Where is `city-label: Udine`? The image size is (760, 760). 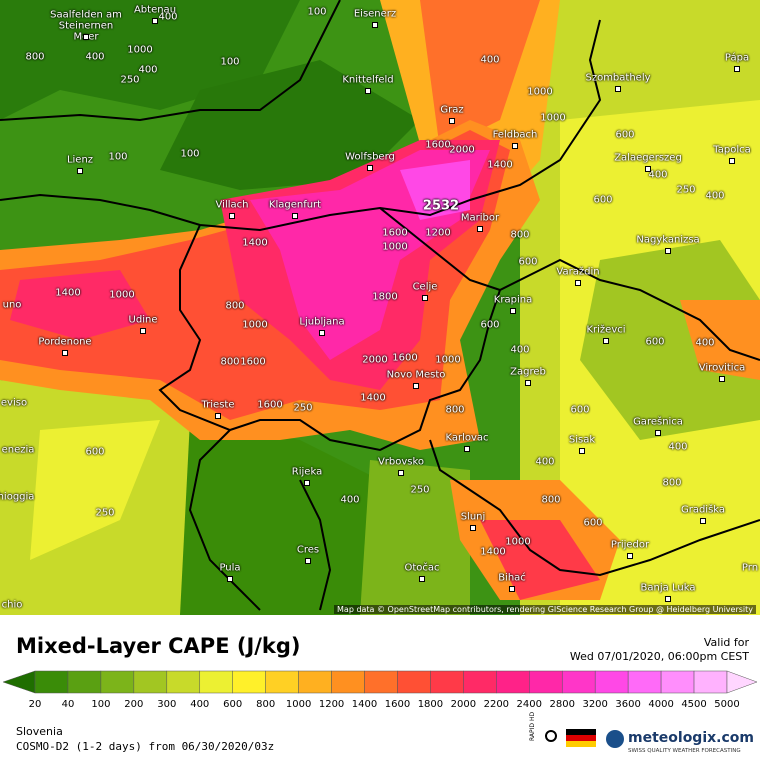
city-label: Udine is located at coordinates (143, 320).